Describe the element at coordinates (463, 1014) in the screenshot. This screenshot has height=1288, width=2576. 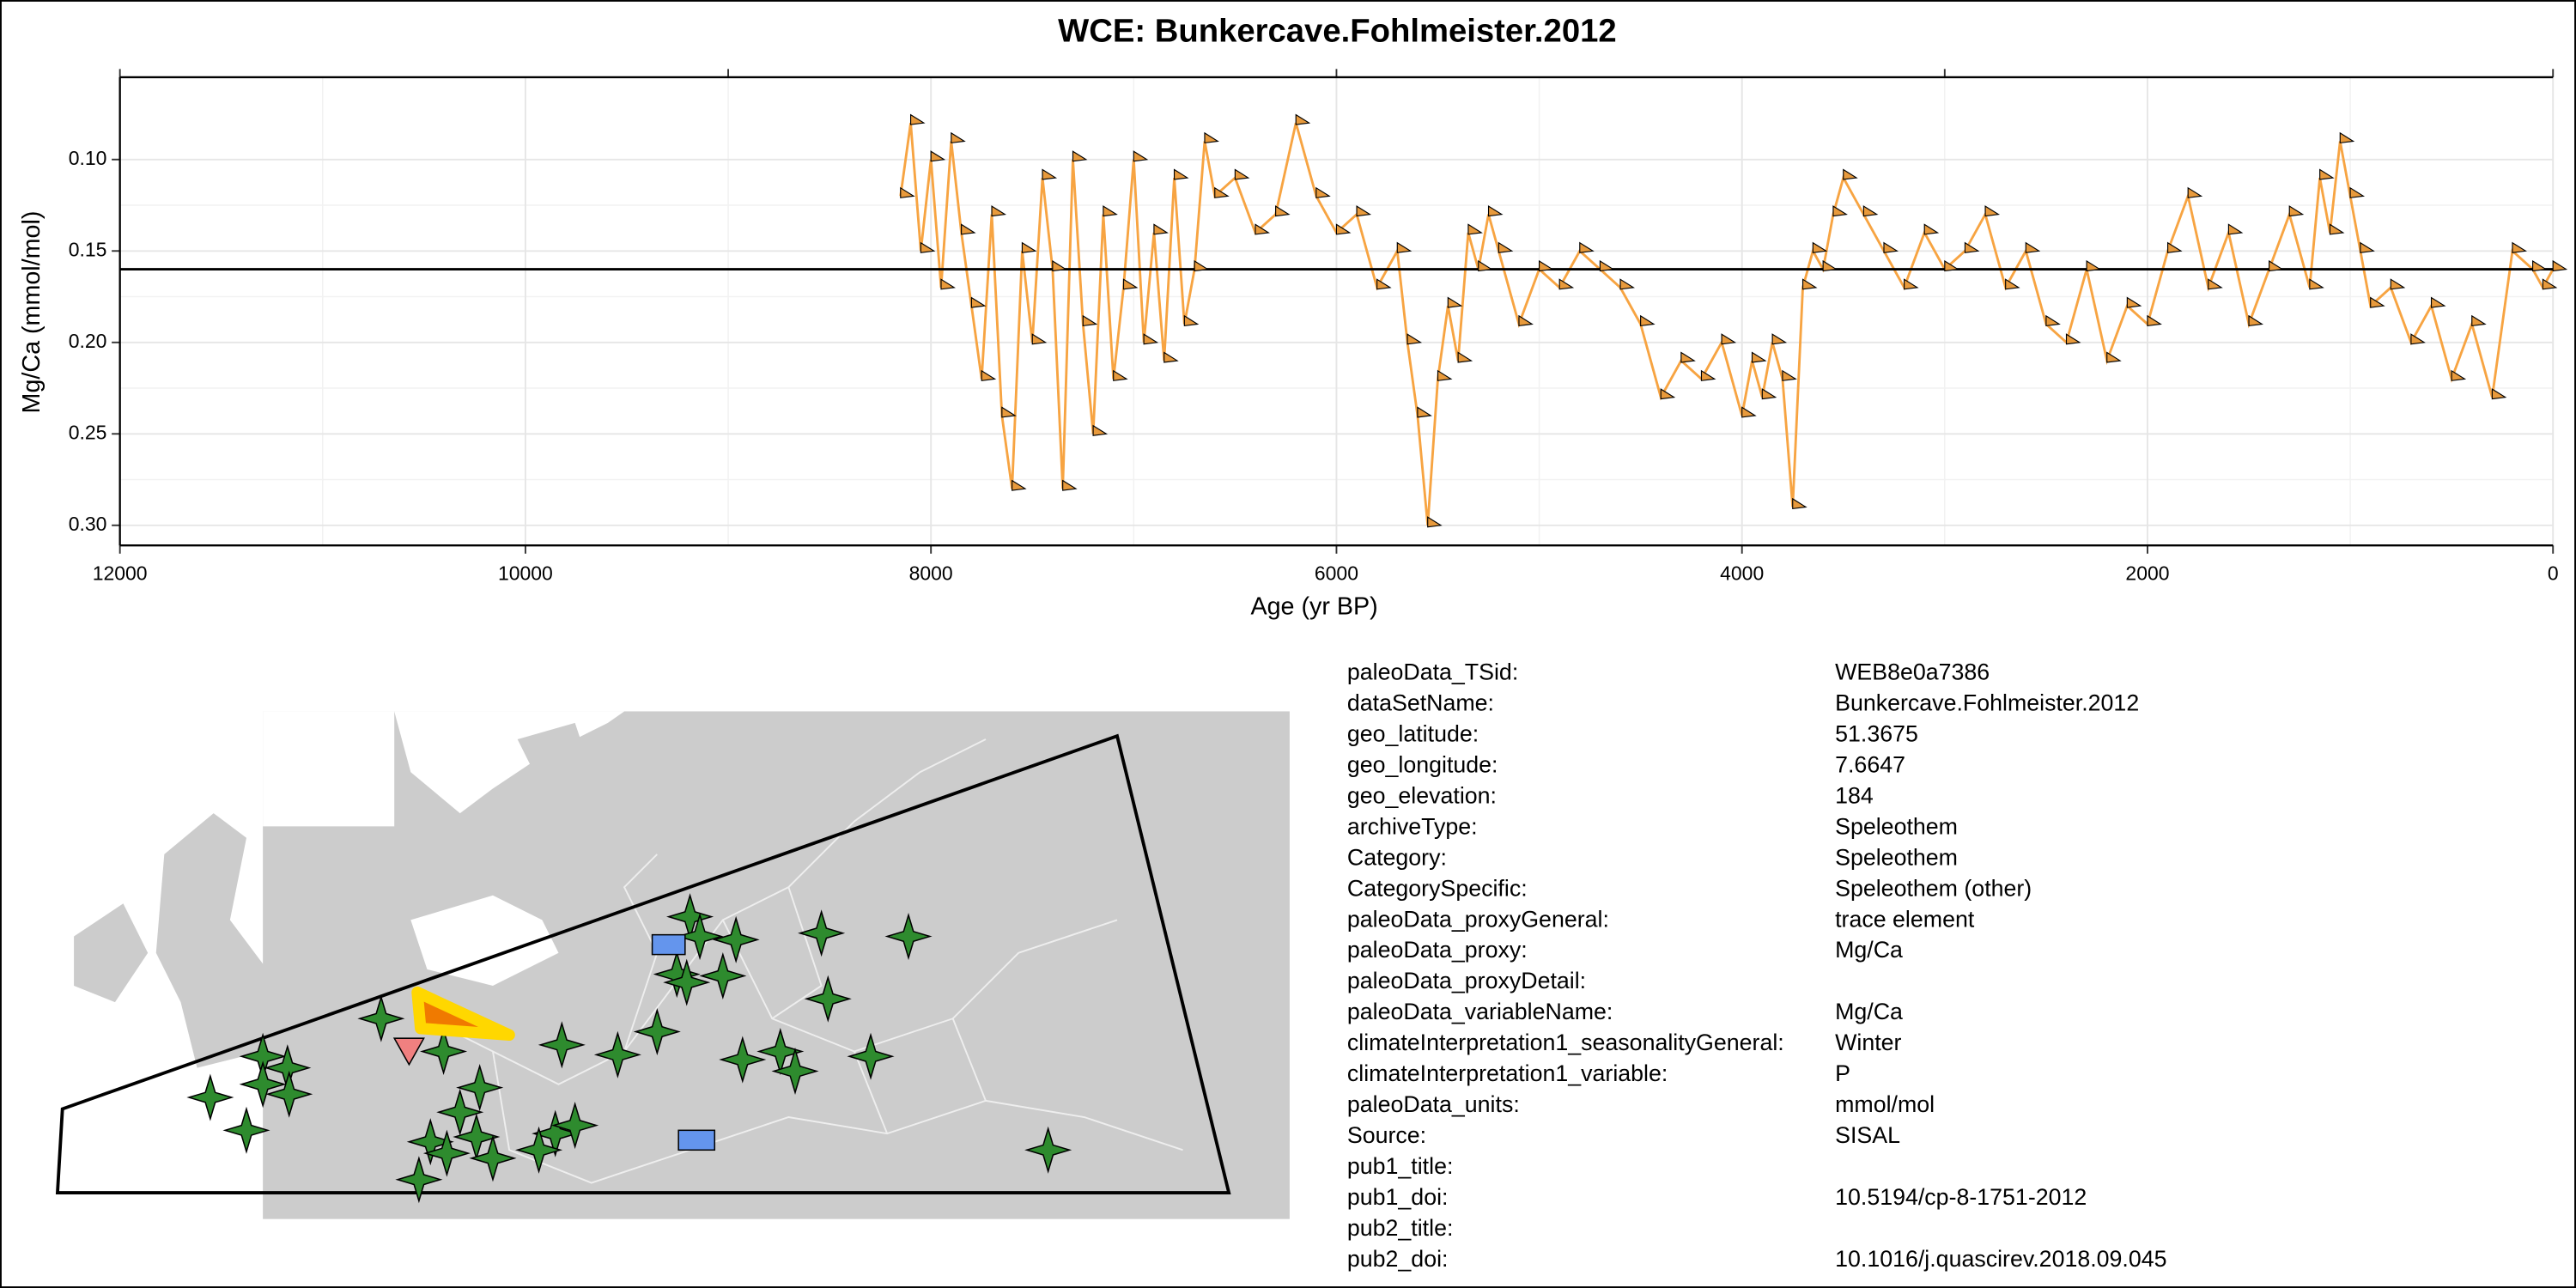
I see `current-site-marker` at that location.